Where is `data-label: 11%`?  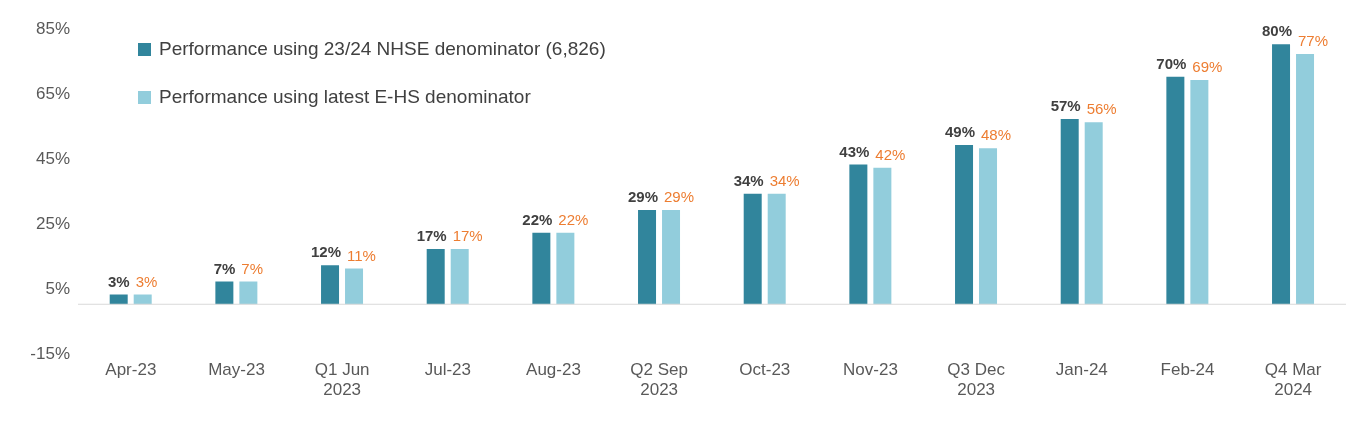 data-label: 11% is located at coordinates (361, 255).